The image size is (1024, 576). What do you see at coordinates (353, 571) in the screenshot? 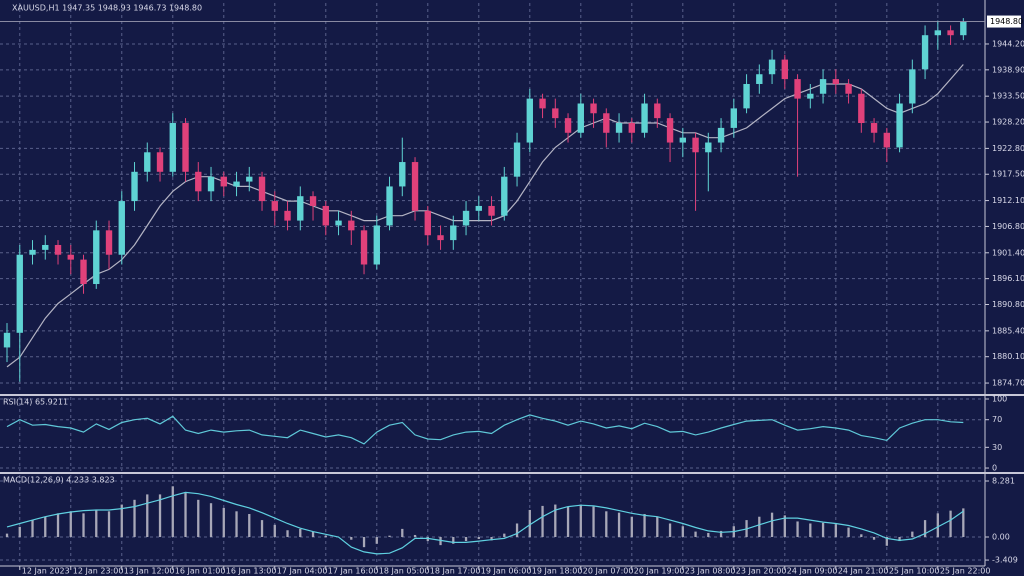
I see `x-tick-label: 17 Jan 16:00` at bounding box center [353, 571].